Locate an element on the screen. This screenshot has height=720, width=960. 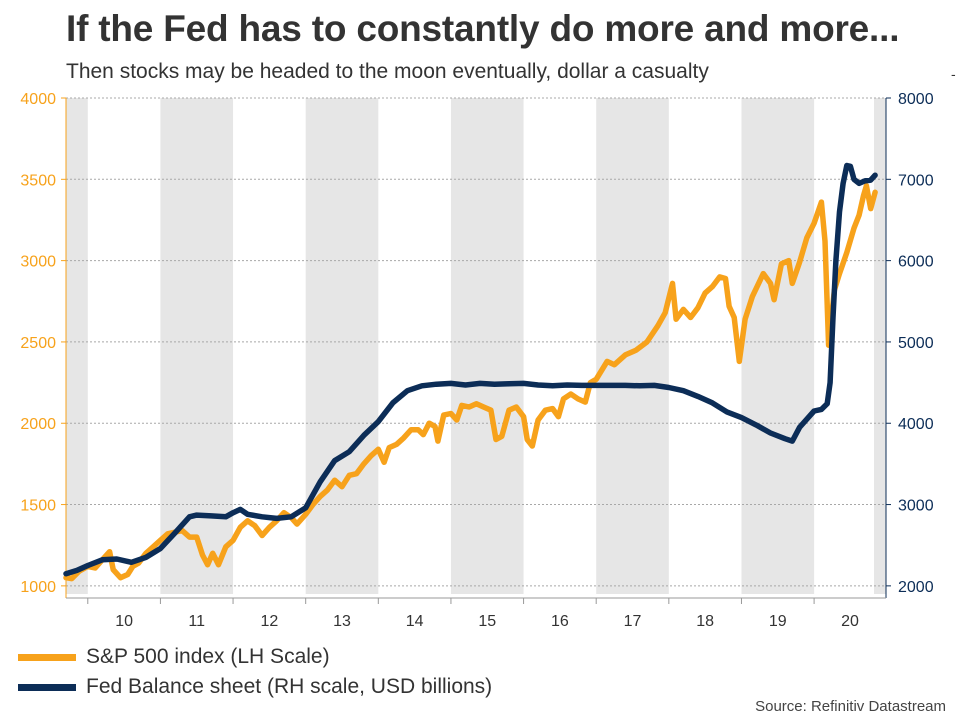
right-axis-ticks: 2000 3000 4000 5000 6000 7000 8000 is located at coordinates (910, 343).